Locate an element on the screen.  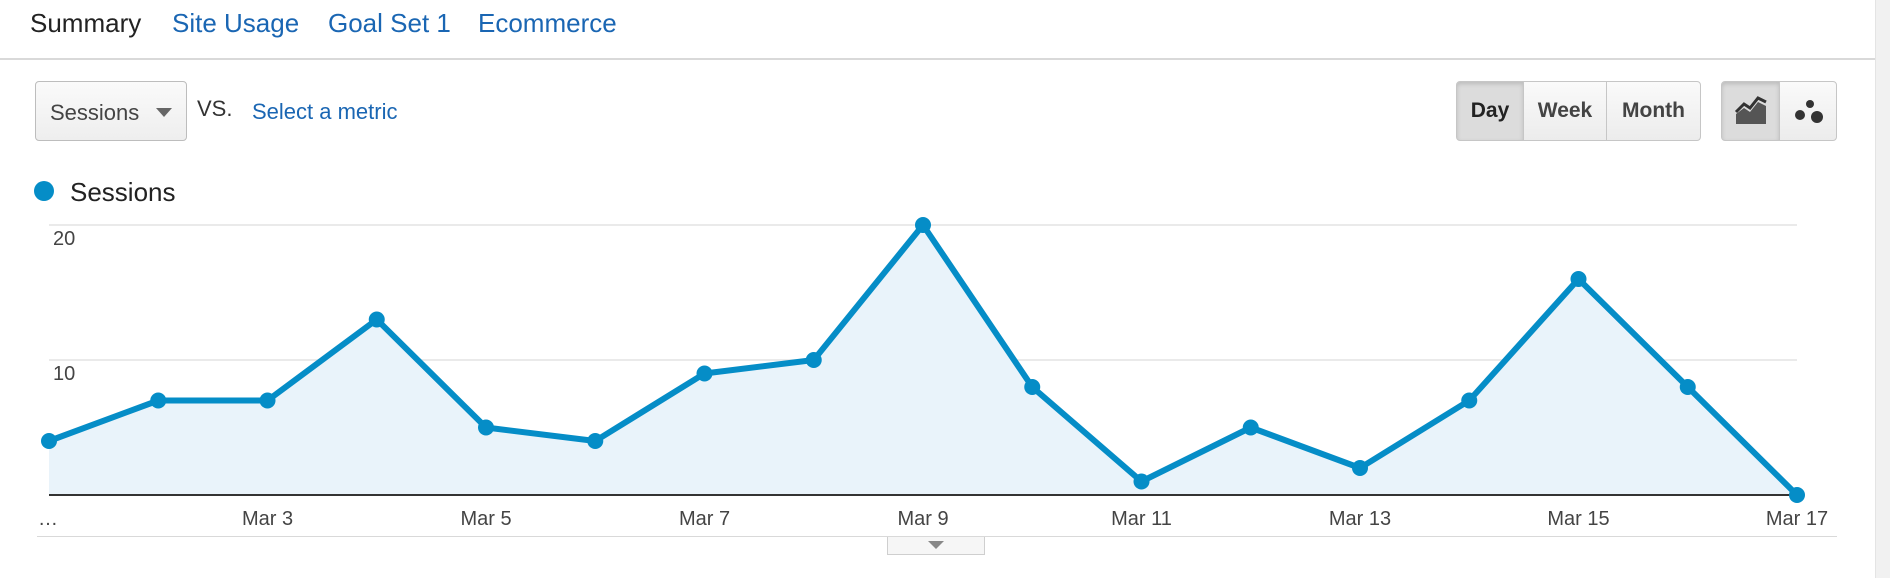
metric-dropdown: Sessions is located at coordinates (111, 111).